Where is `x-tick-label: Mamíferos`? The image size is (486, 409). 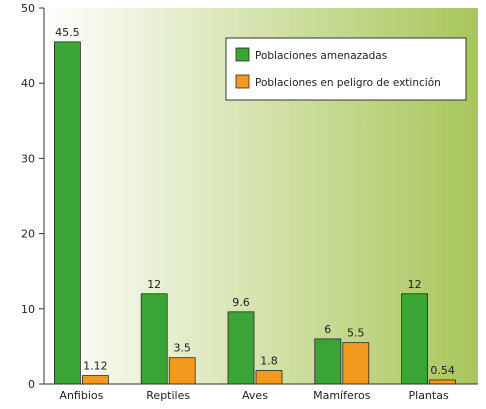 x-tick-label: Mamíferos is located at coordinates (342, 395).